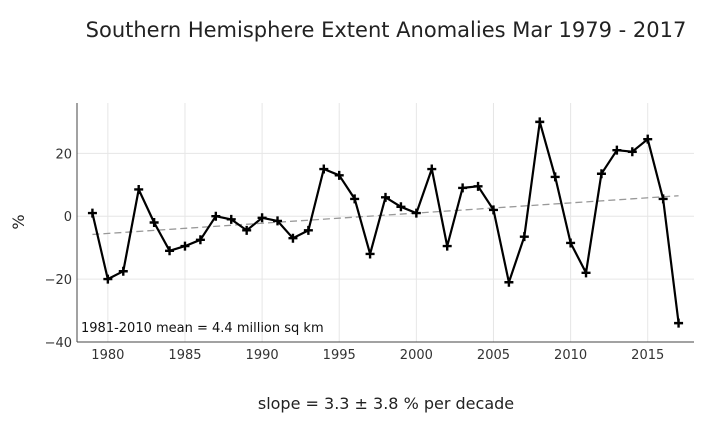 This screenshot has height=428, width=706. What do you see at coordinates (18, 221) in the screenshot?
I see `y-axis-label: %` at bounding box center [18, 221].